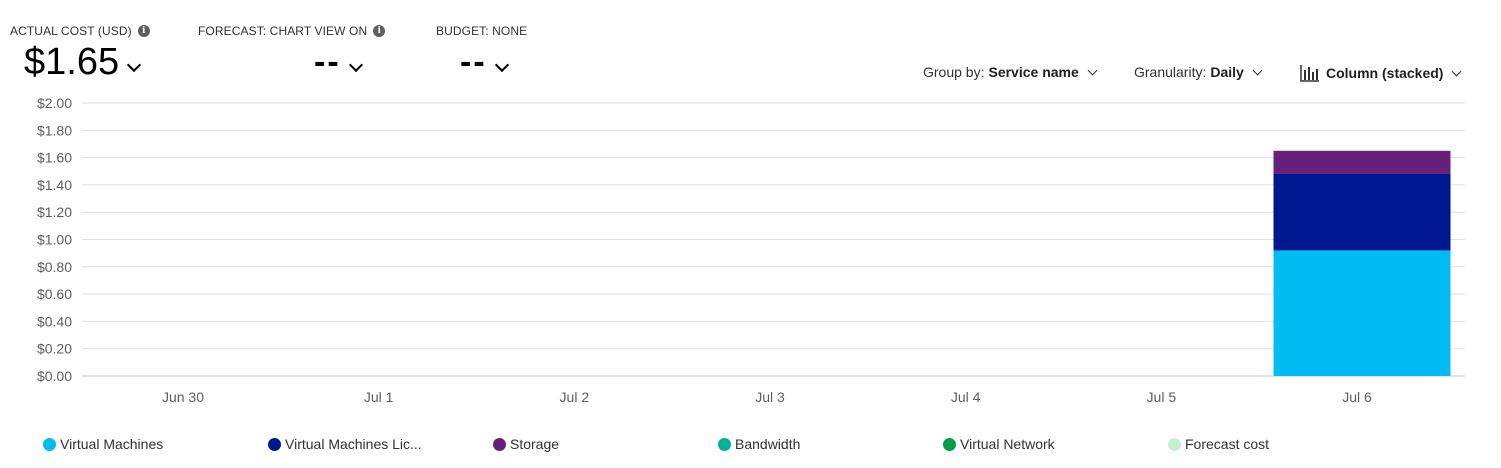 This screenshot has width=1501, height=468. Describe the element at coordinates (535, 444) in the screenshot. I see `legend-label: Storage` at that location.